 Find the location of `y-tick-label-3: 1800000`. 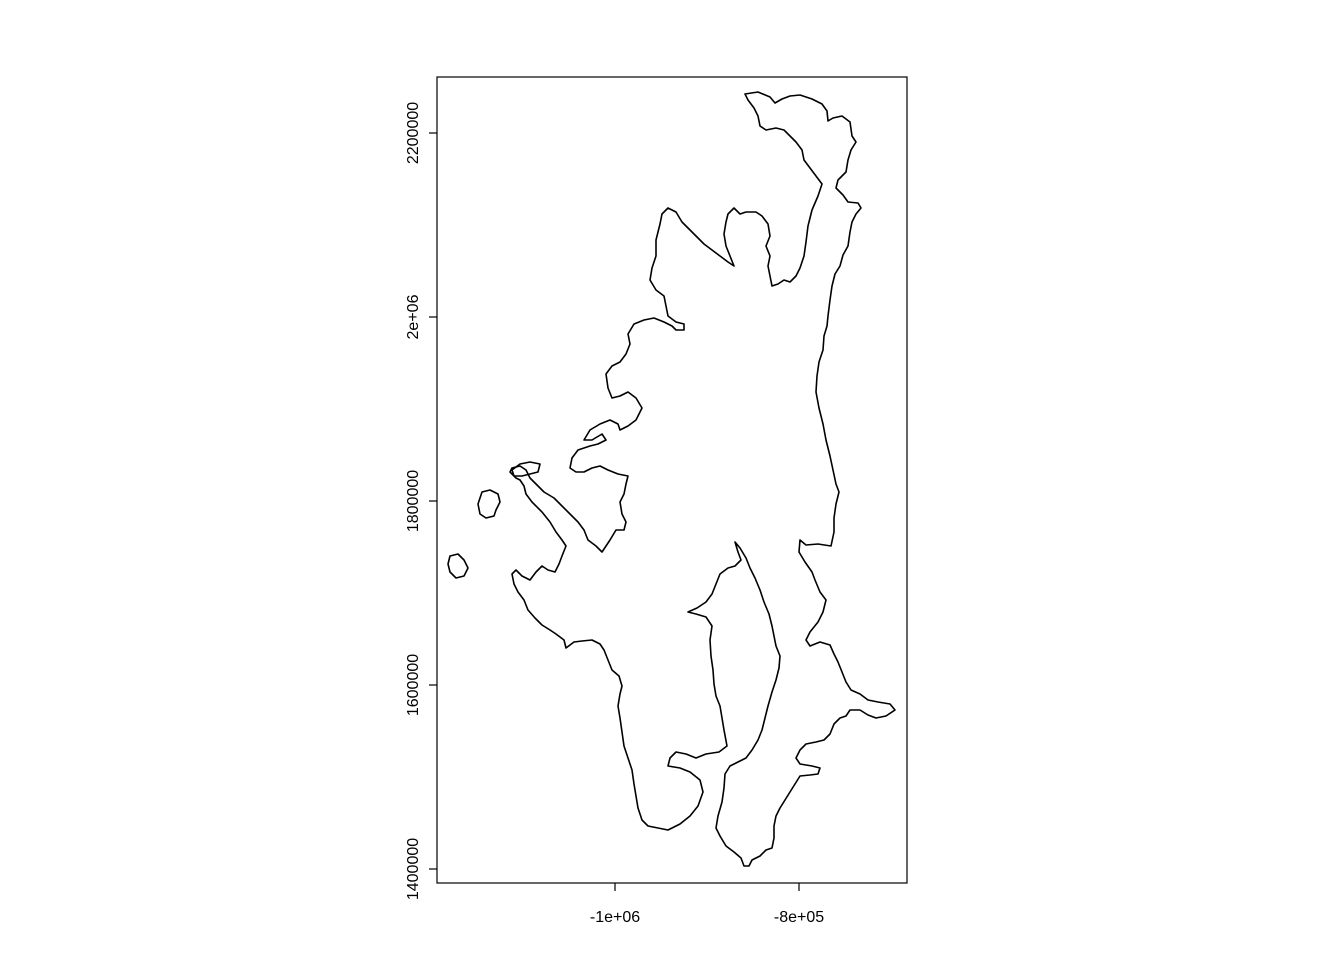

y-tick-label-3: 1800000 is located at coordinates (413, 501).